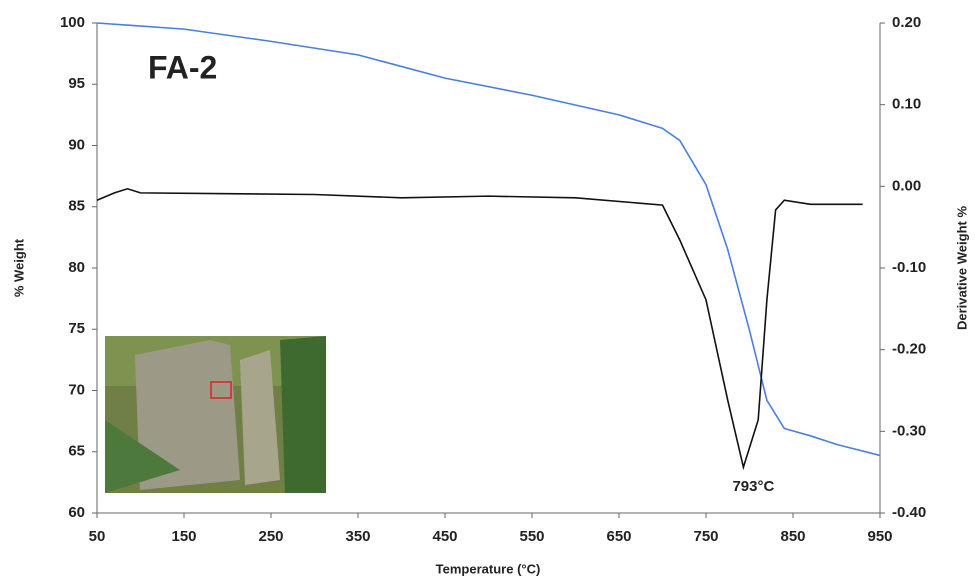  I want to click on y2-tick-label: 0.10, so click(906, 104).